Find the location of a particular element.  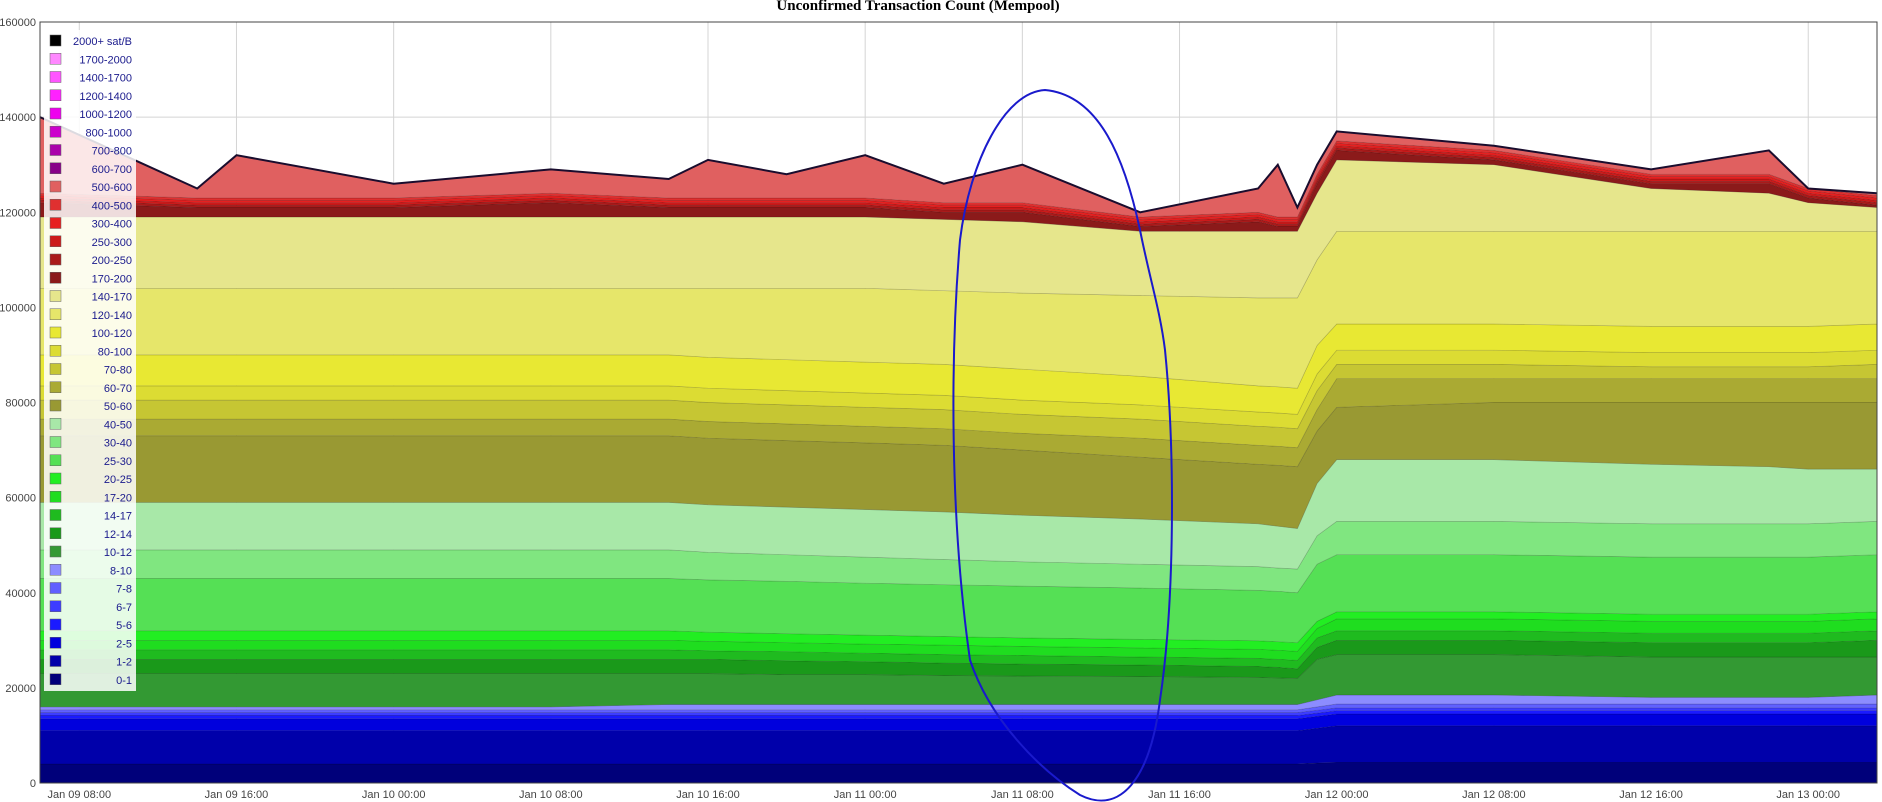

y-tick-label: 100000 is located at coordinates (18, 308).